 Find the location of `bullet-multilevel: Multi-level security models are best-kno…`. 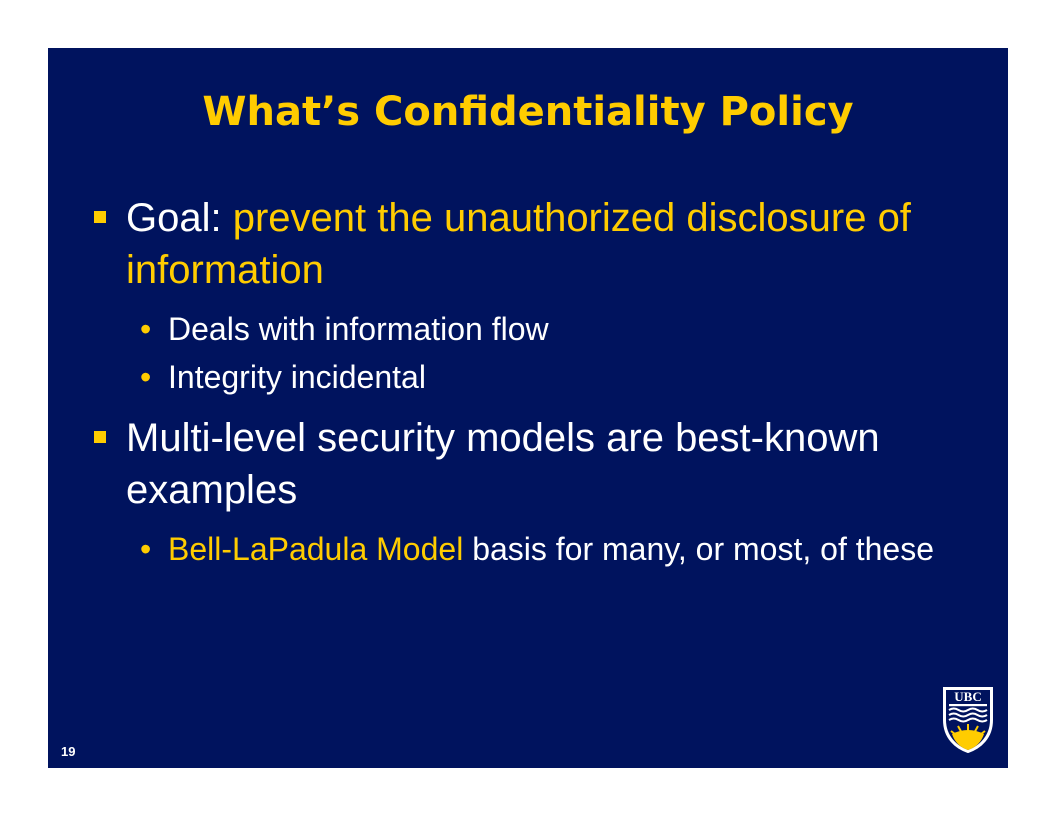

bullet-multilevel: Multi-level security models are best-kno… is located at coordinates (520, 464).